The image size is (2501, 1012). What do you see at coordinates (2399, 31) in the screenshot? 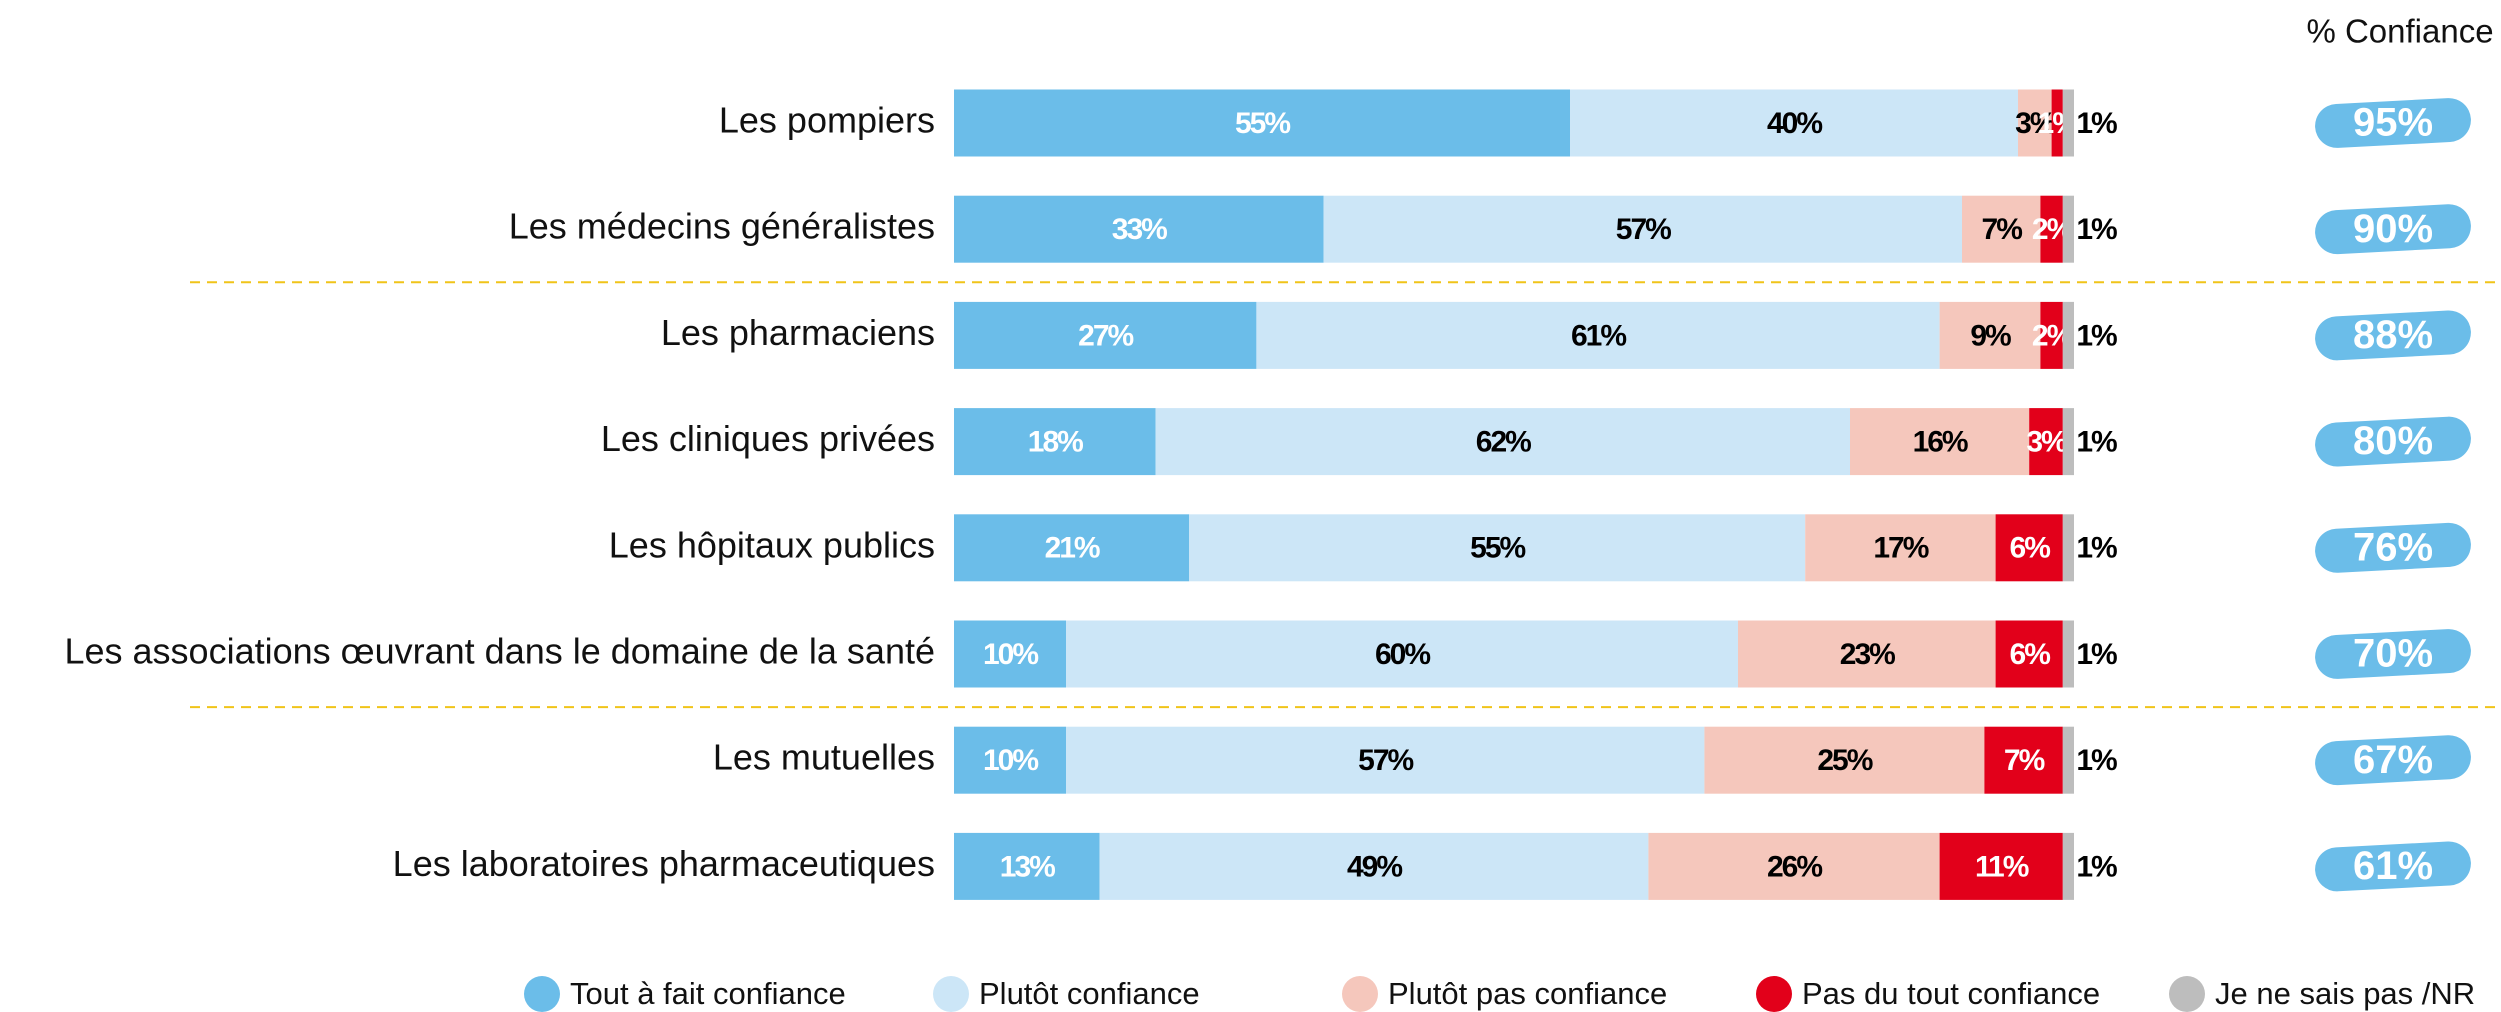
I see `confidence-header: % Confiance` at bounding box center [2399, 31].